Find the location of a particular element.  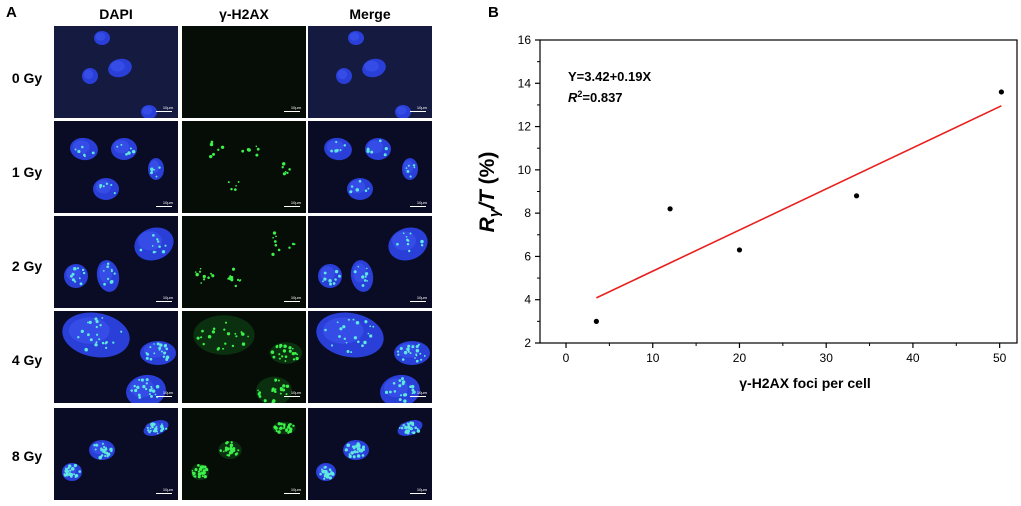

y-label-gamma: γ is located at coordinates (494, 212).